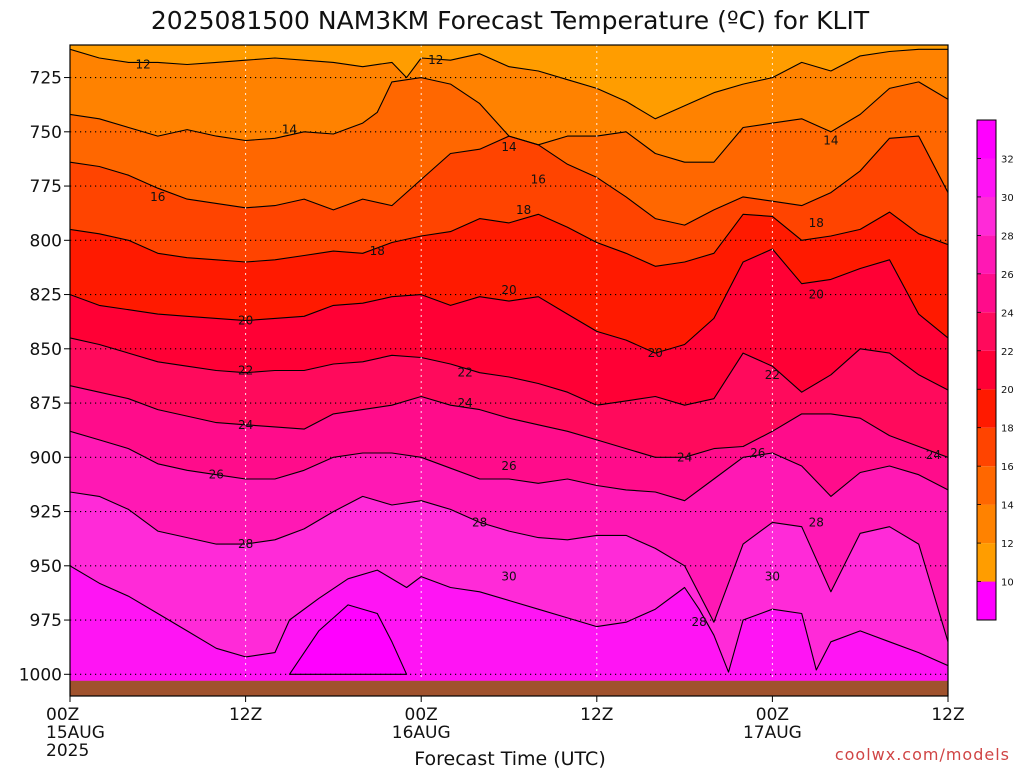 Image resolution: width=1024 pixels, height=768 pixels. Describe the element at coordinates (1007, 198) in the screenshot. I see `colorbar-tick-label: 30` at that location.